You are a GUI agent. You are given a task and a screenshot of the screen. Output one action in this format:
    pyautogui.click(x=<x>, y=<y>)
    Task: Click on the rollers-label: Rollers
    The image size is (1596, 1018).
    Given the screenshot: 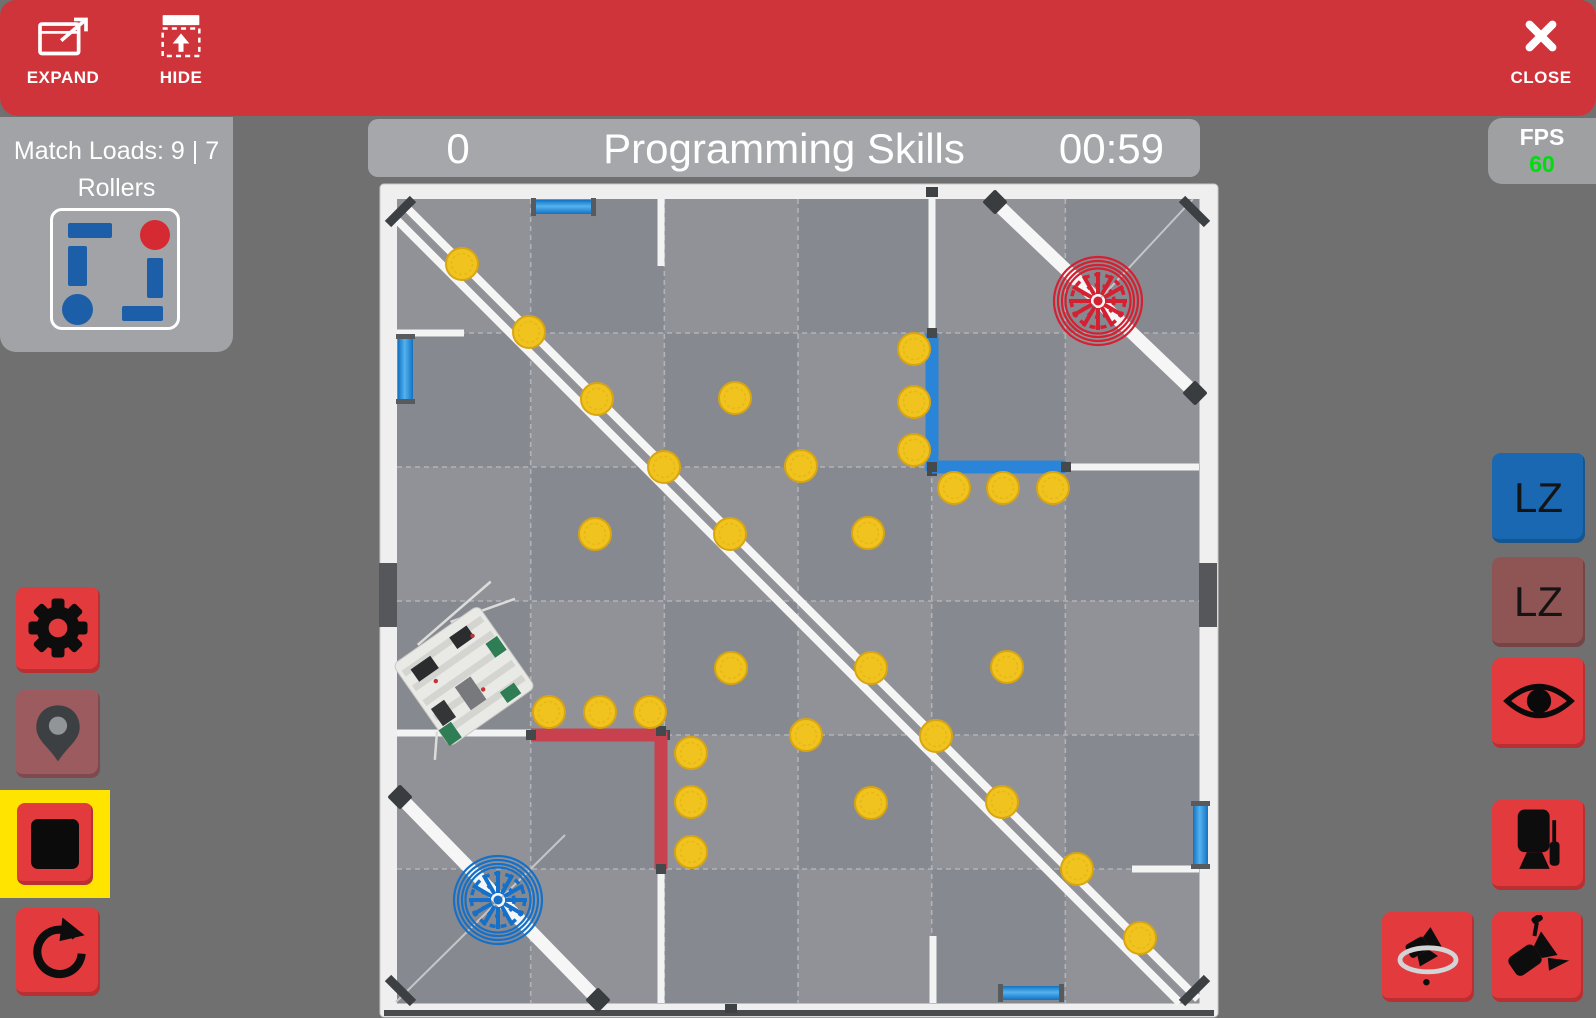 What is the action you would take?
    pyautogui.click(x=116, y=188)
    